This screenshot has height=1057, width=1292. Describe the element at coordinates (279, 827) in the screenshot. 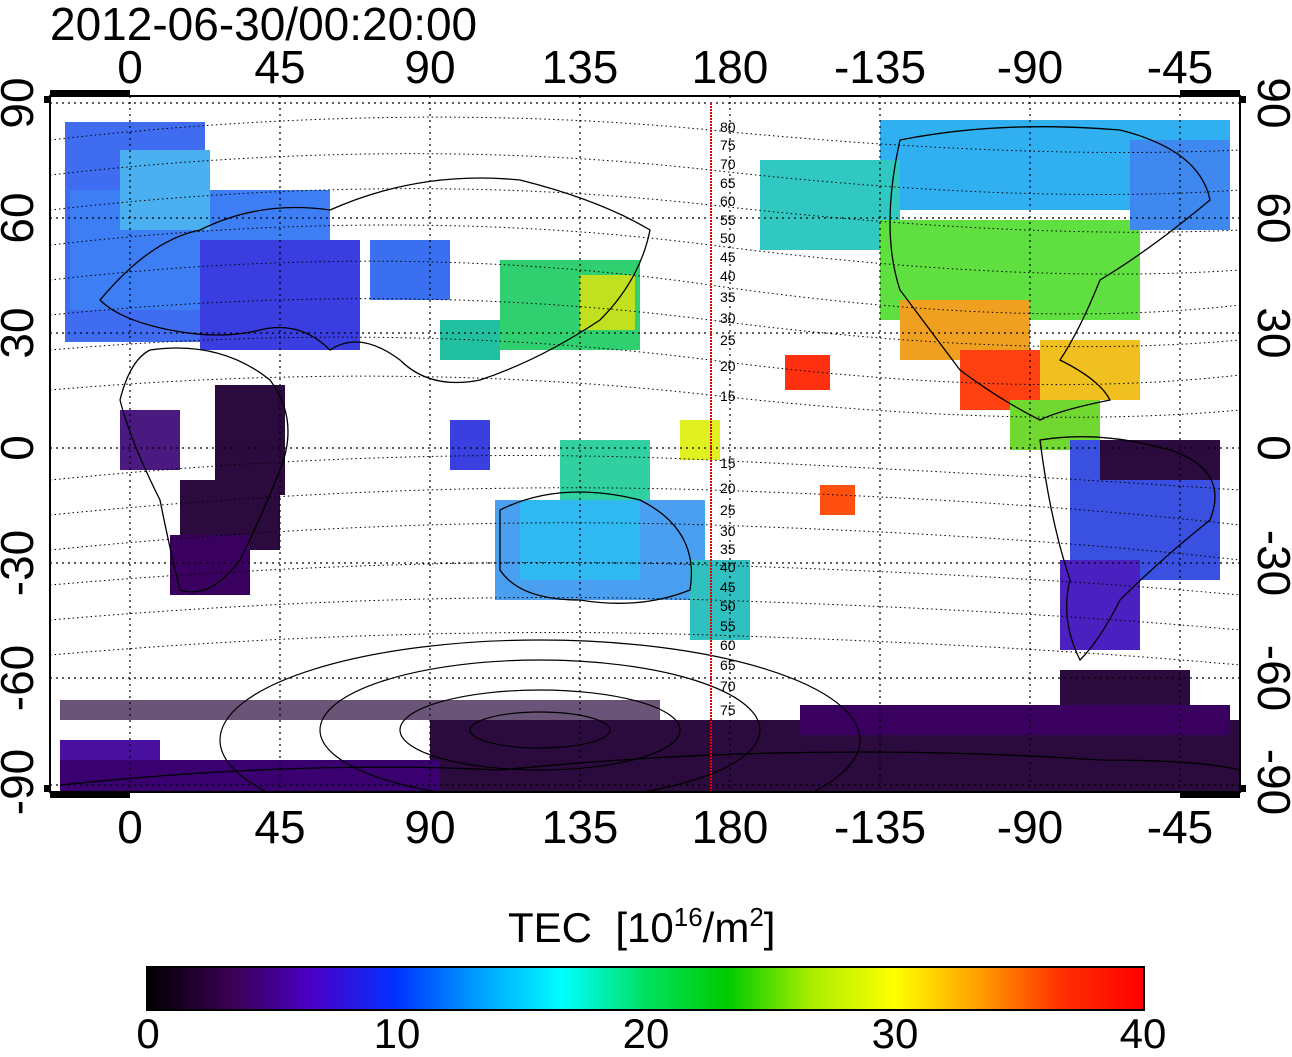

I see `bottom-lon-tick: 45` at that location.